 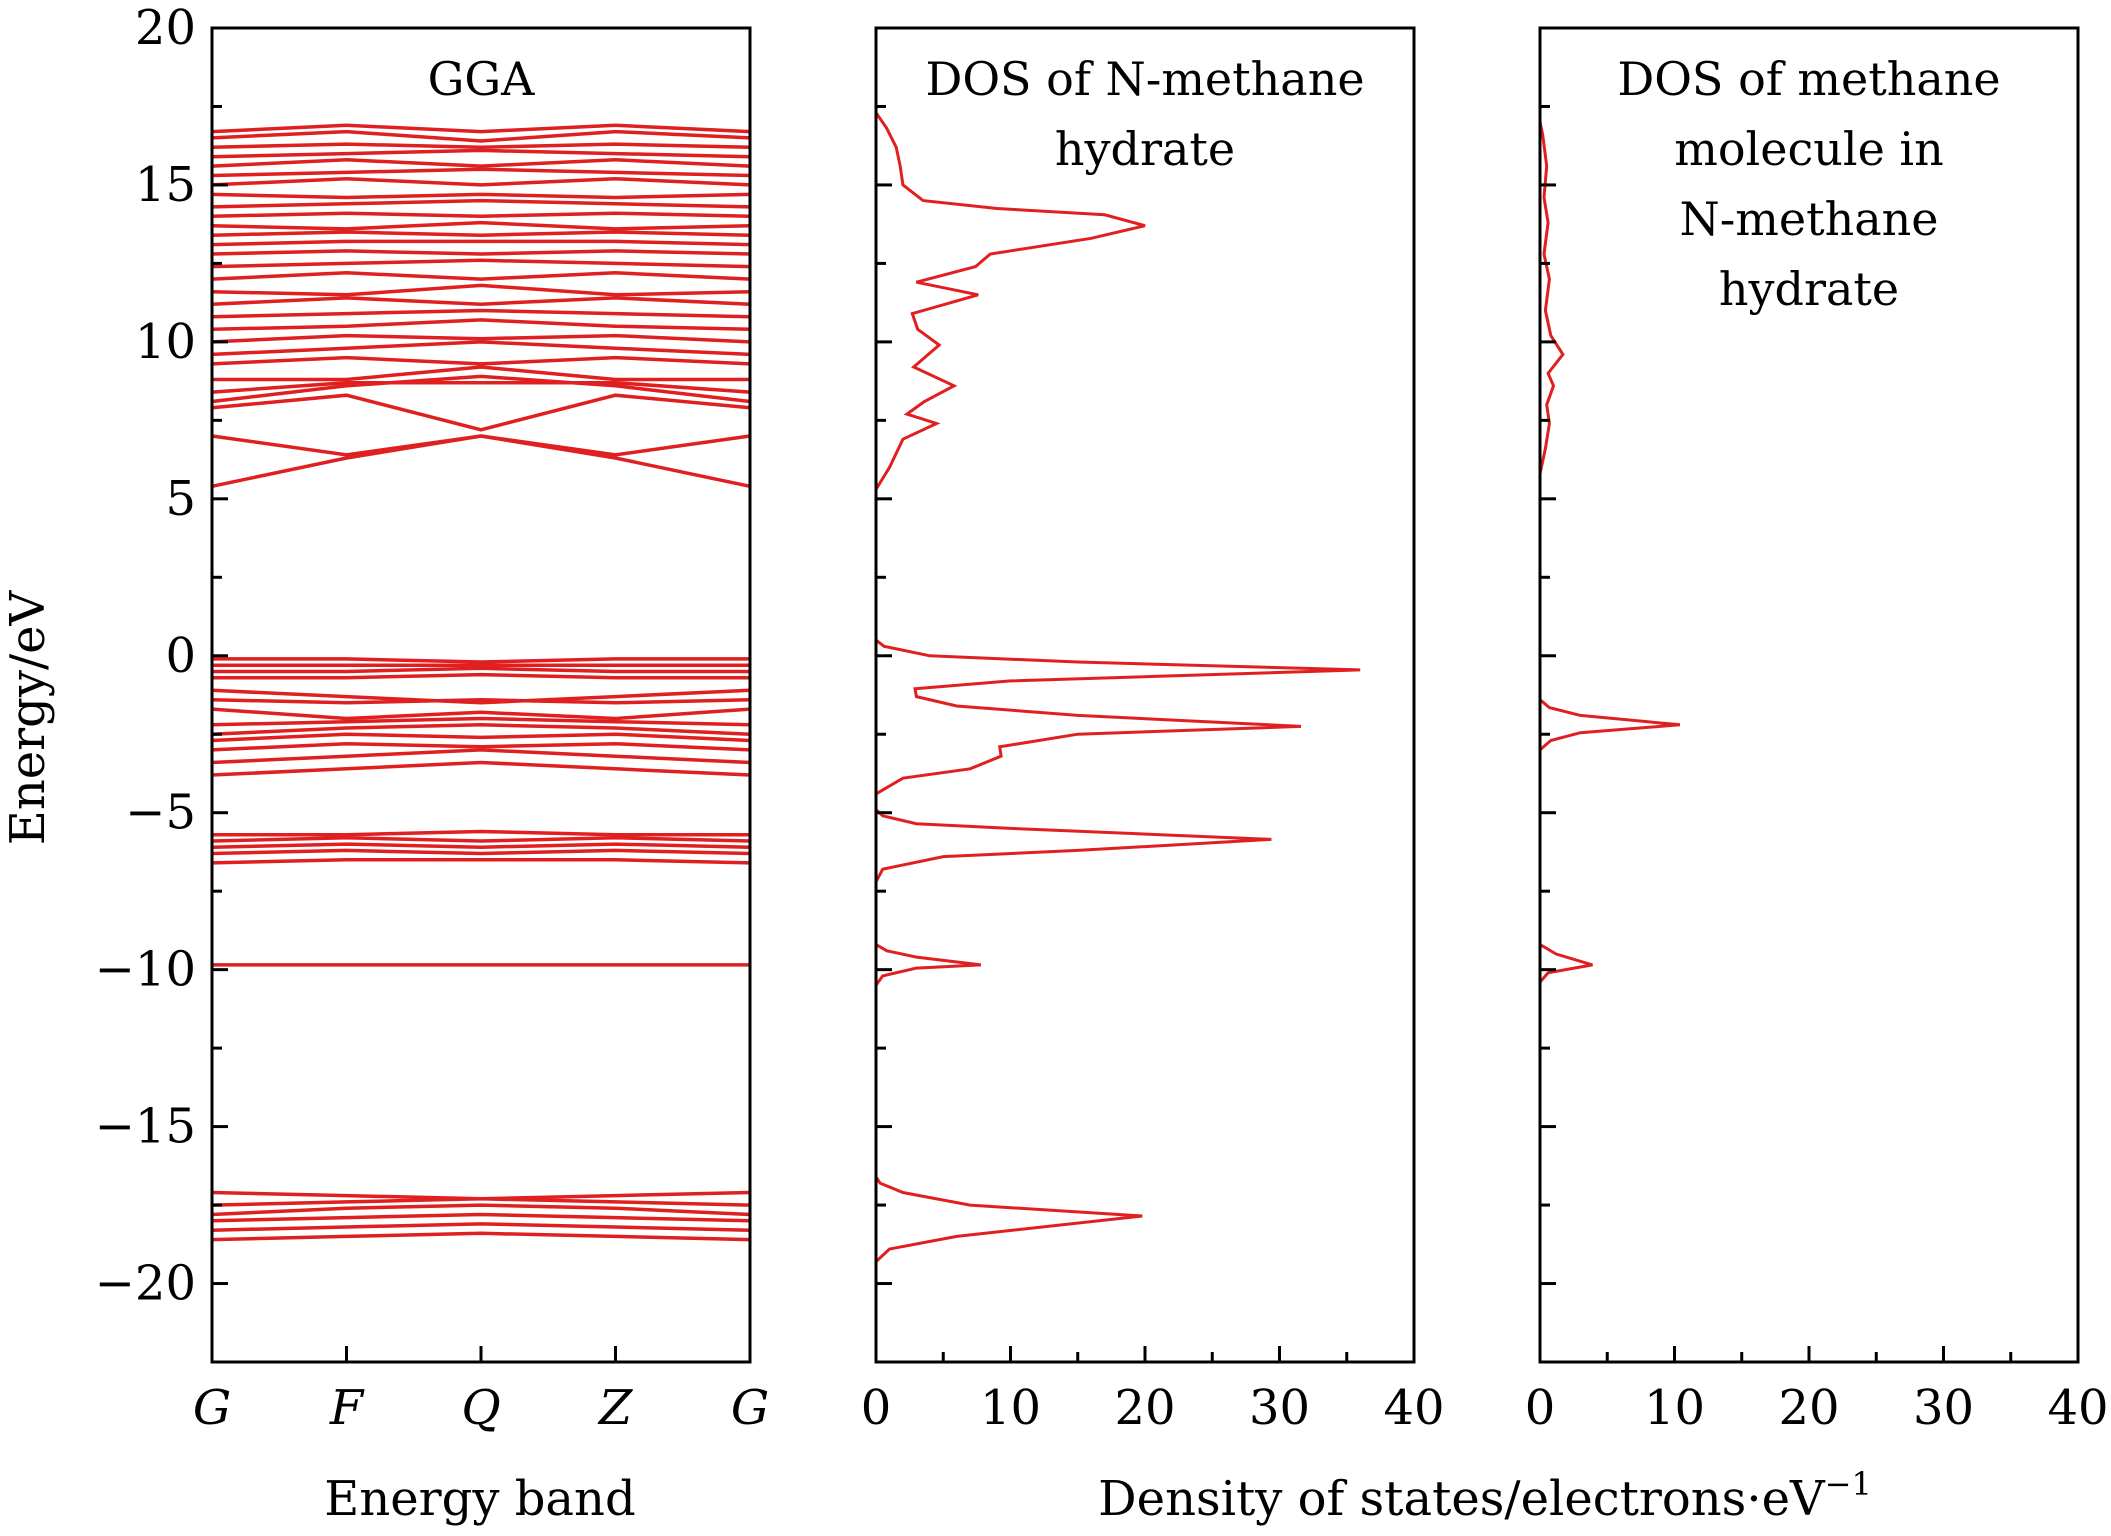 I want to click on y-tick-label: 20, so click(x=165, y=28).